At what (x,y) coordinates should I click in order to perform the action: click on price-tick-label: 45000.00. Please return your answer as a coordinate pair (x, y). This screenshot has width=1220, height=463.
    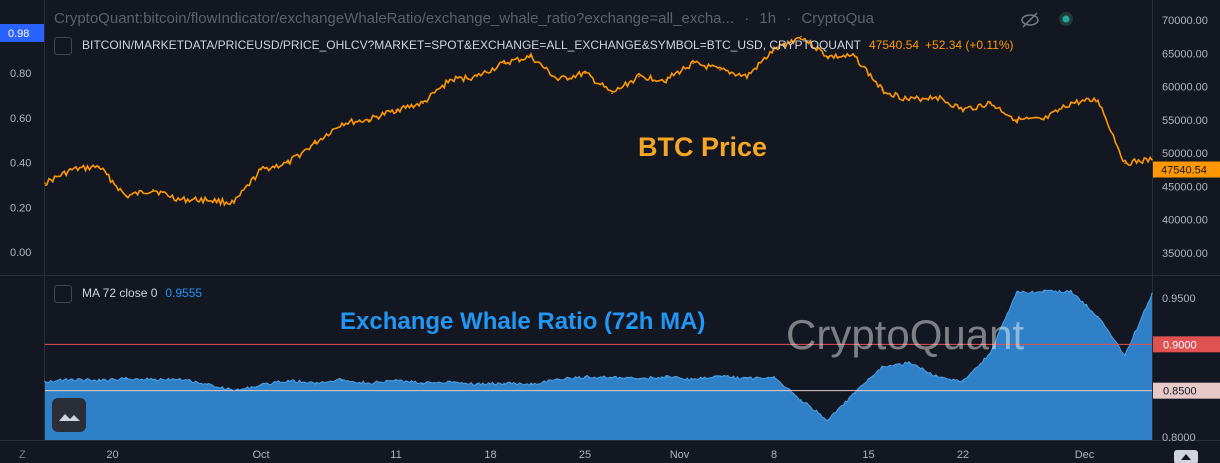
    Looking at the image, I should click on (1185, 187).